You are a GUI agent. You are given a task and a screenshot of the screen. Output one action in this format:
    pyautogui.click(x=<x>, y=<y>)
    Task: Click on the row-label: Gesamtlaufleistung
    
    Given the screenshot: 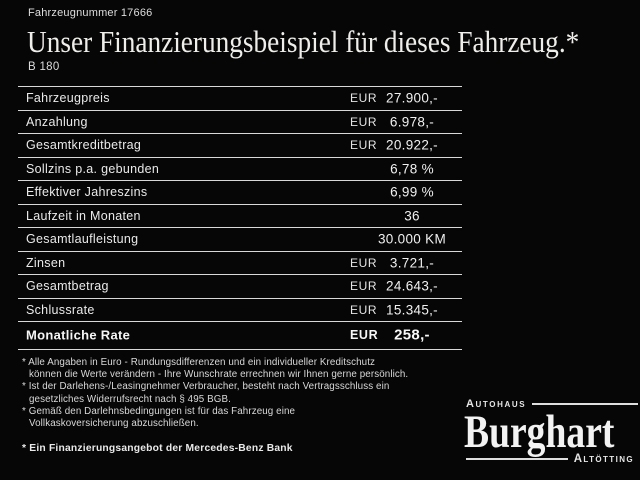 What is the action you would take?
    pyautogui.click(x=82, y=239)
    